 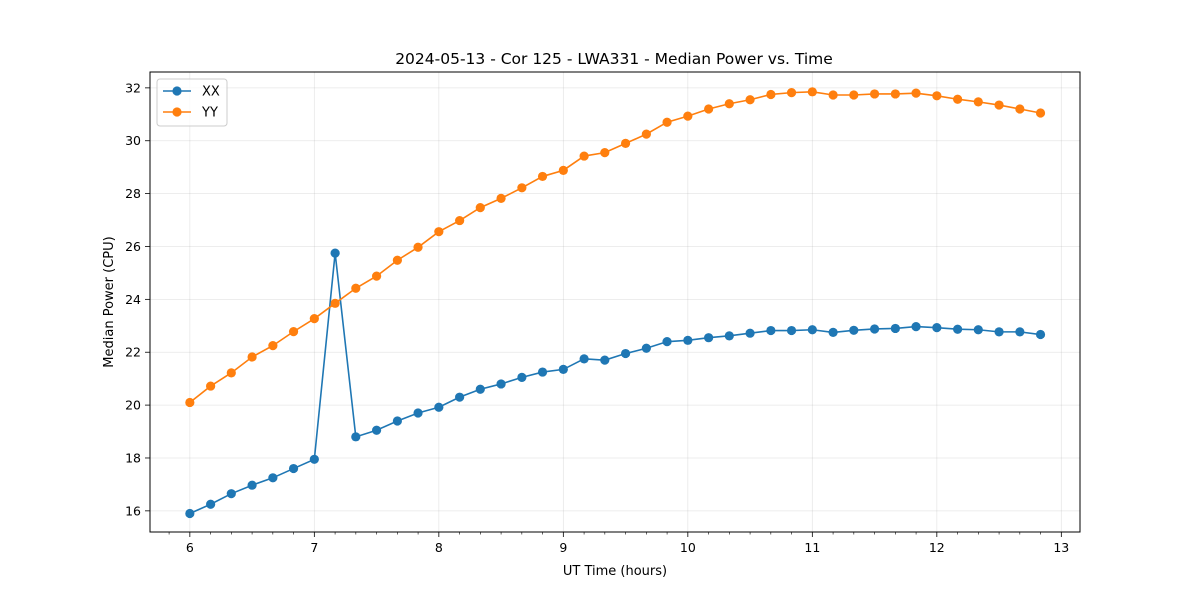 What do you see at coordinates (688, 547) in the screenshot?
I see `x-tick-label: 10` at bounding box center [688, 547].